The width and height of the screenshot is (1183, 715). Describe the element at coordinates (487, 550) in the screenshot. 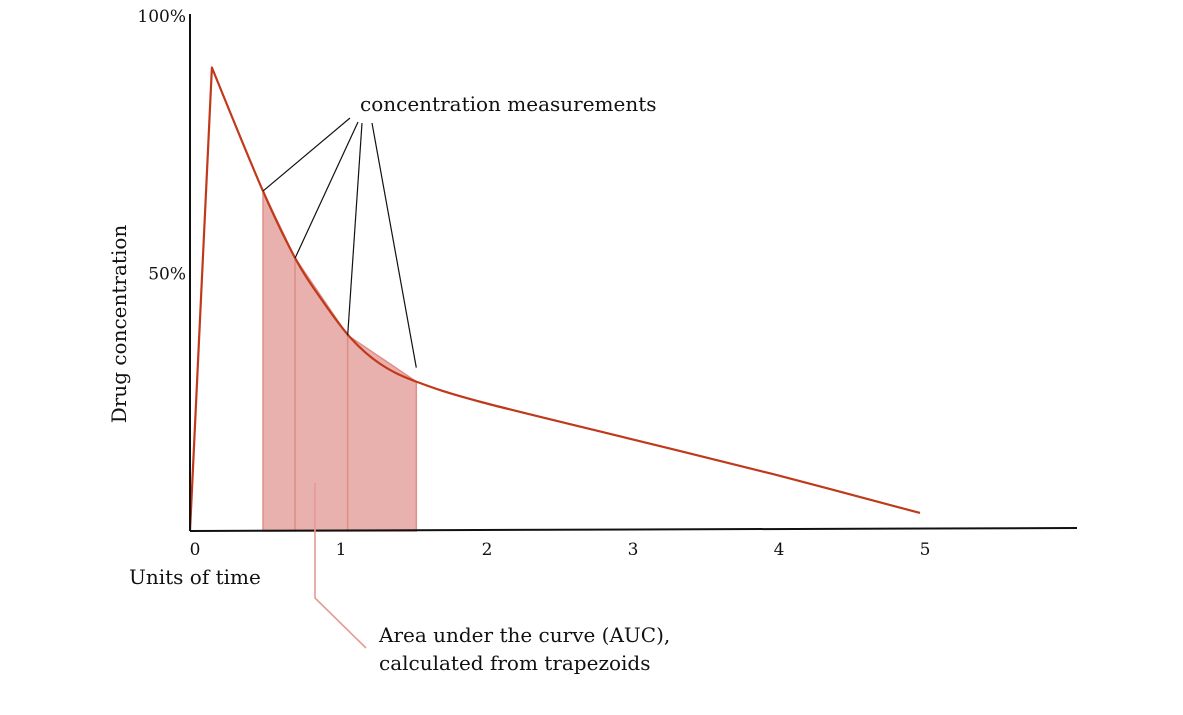

I see `x-tick-label: 2` at that location.